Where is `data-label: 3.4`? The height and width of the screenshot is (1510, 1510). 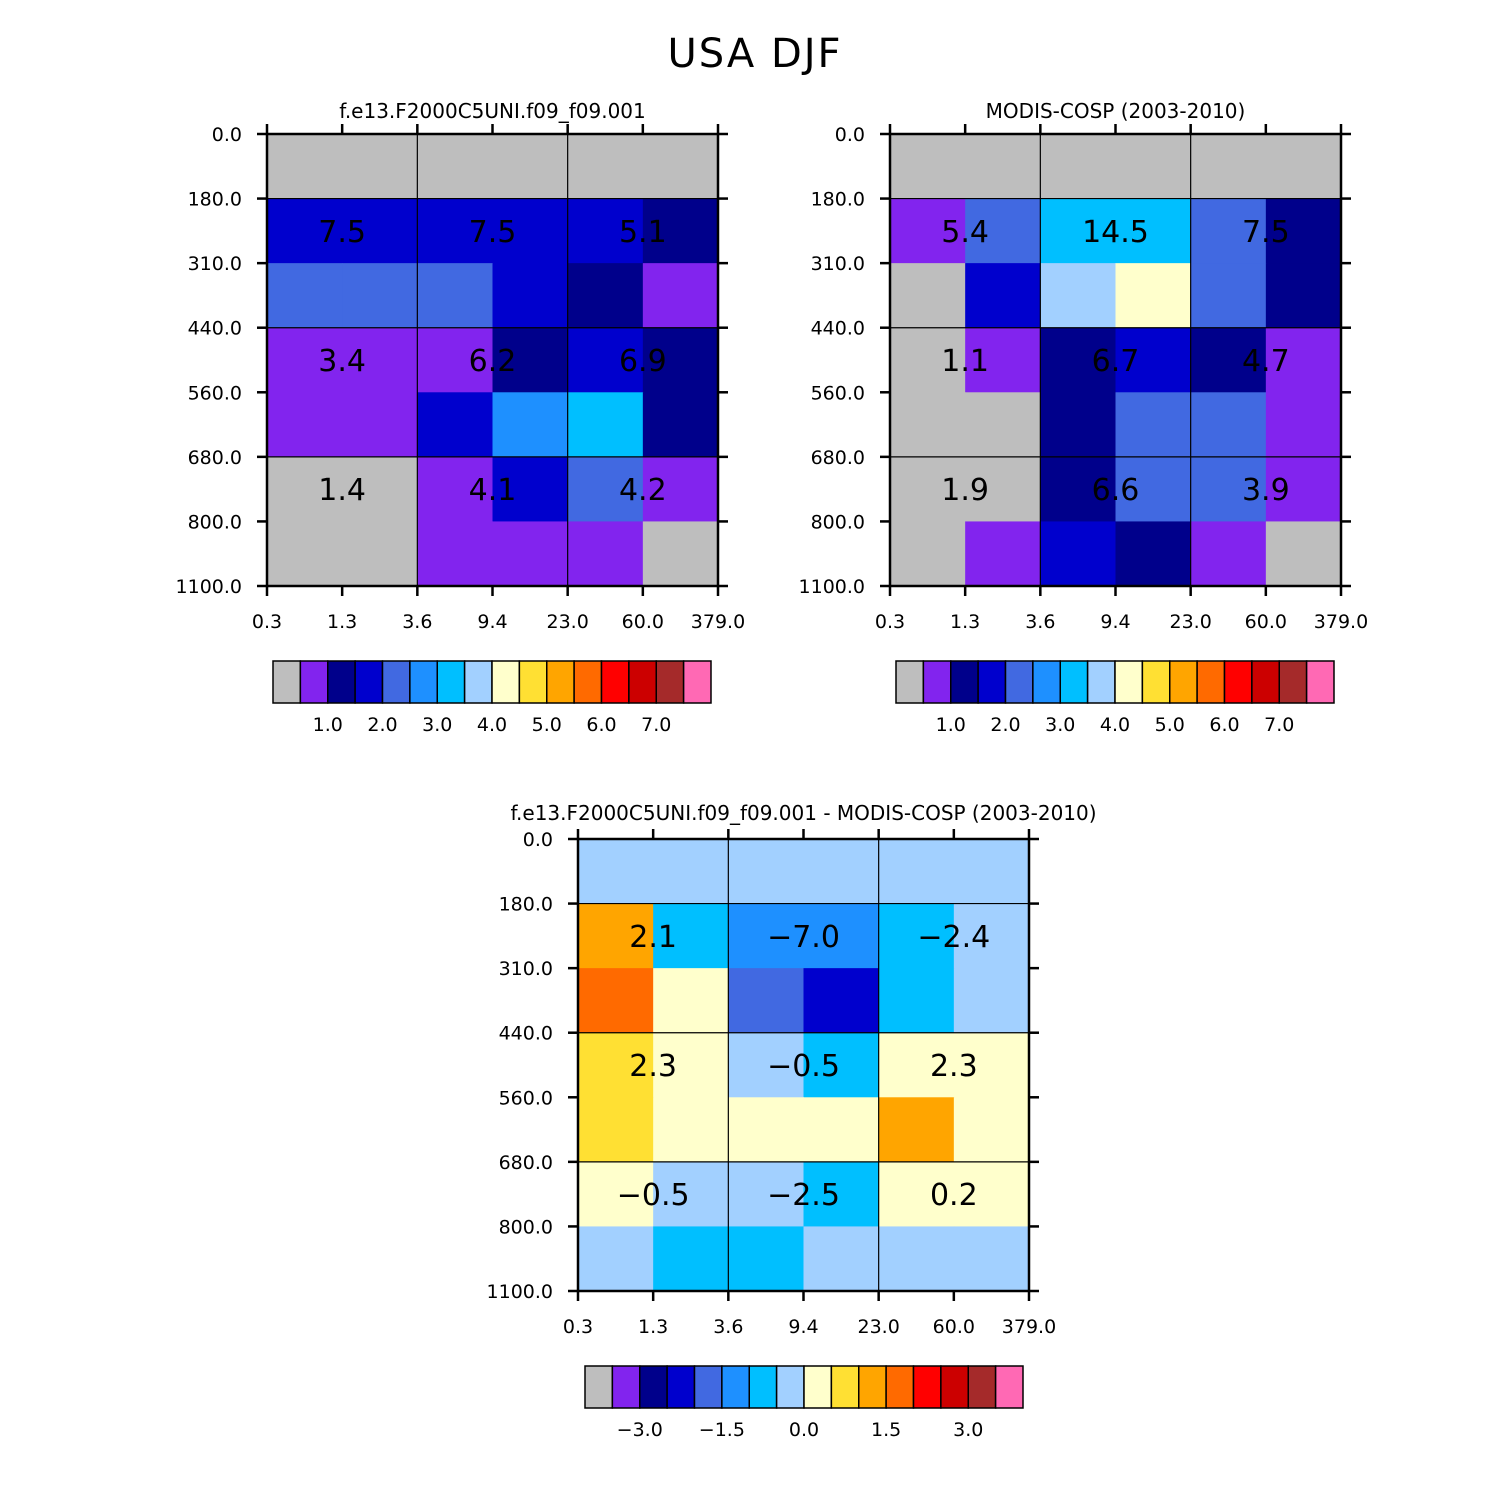 data-label: 3.4 is located at coordinates (342, 361).